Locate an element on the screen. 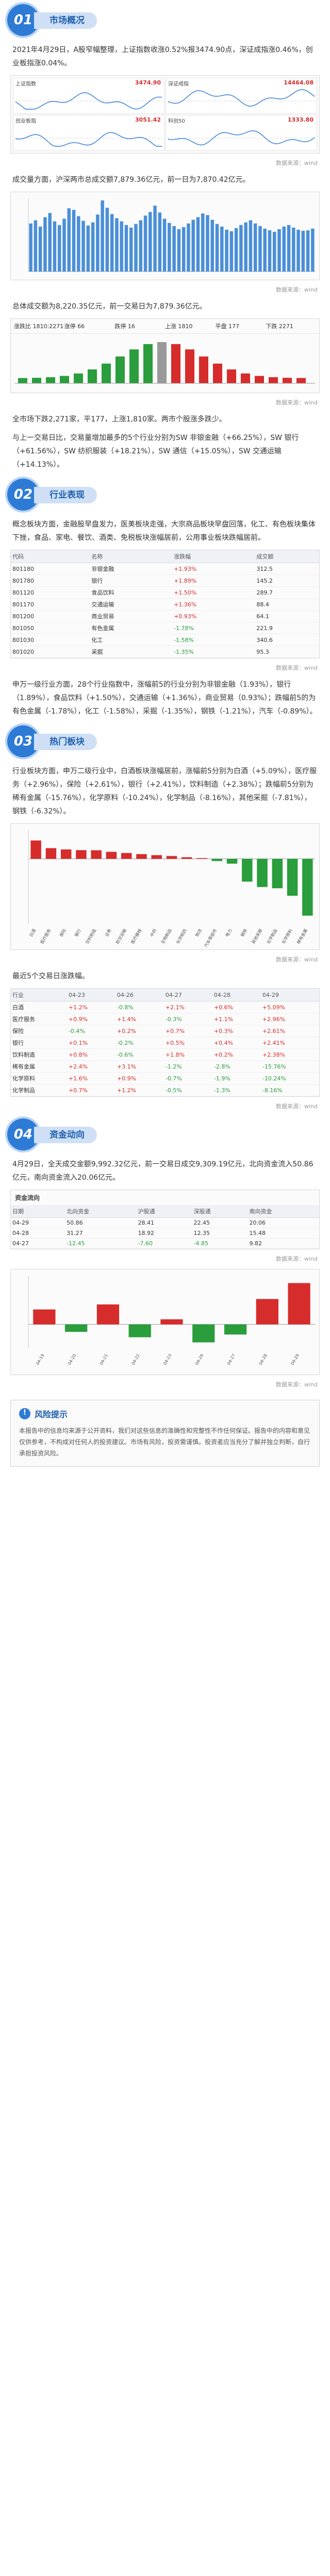 The width and height of the screenshot is (330, 2576). tick-label: 04-19 is located at coordinates (40, 1359).